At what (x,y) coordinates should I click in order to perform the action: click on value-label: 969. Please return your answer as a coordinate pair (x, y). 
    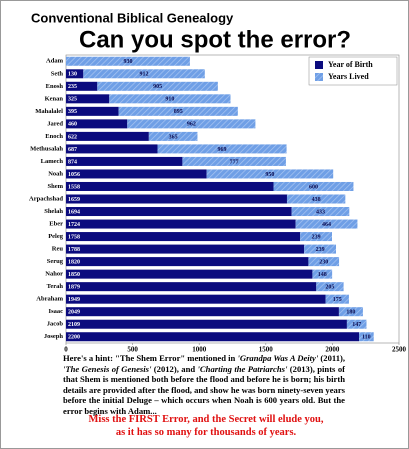
    Looking at the image, I should click on (222, 150).